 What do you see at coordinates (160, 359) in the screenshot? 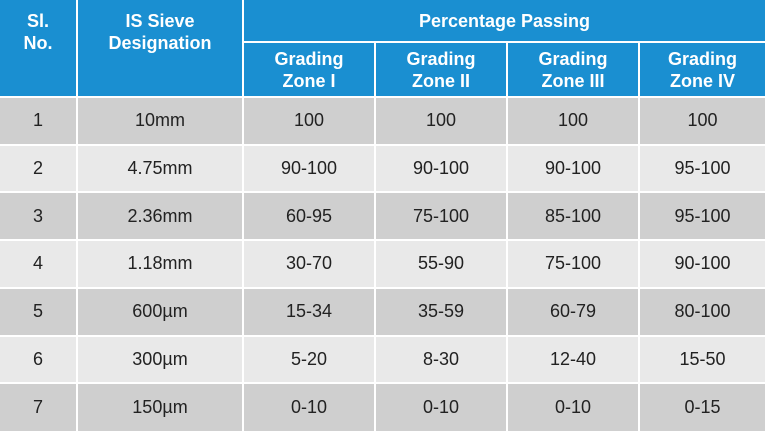
I see `cell-sieve: 300µm` at bounding box center [160, 359].